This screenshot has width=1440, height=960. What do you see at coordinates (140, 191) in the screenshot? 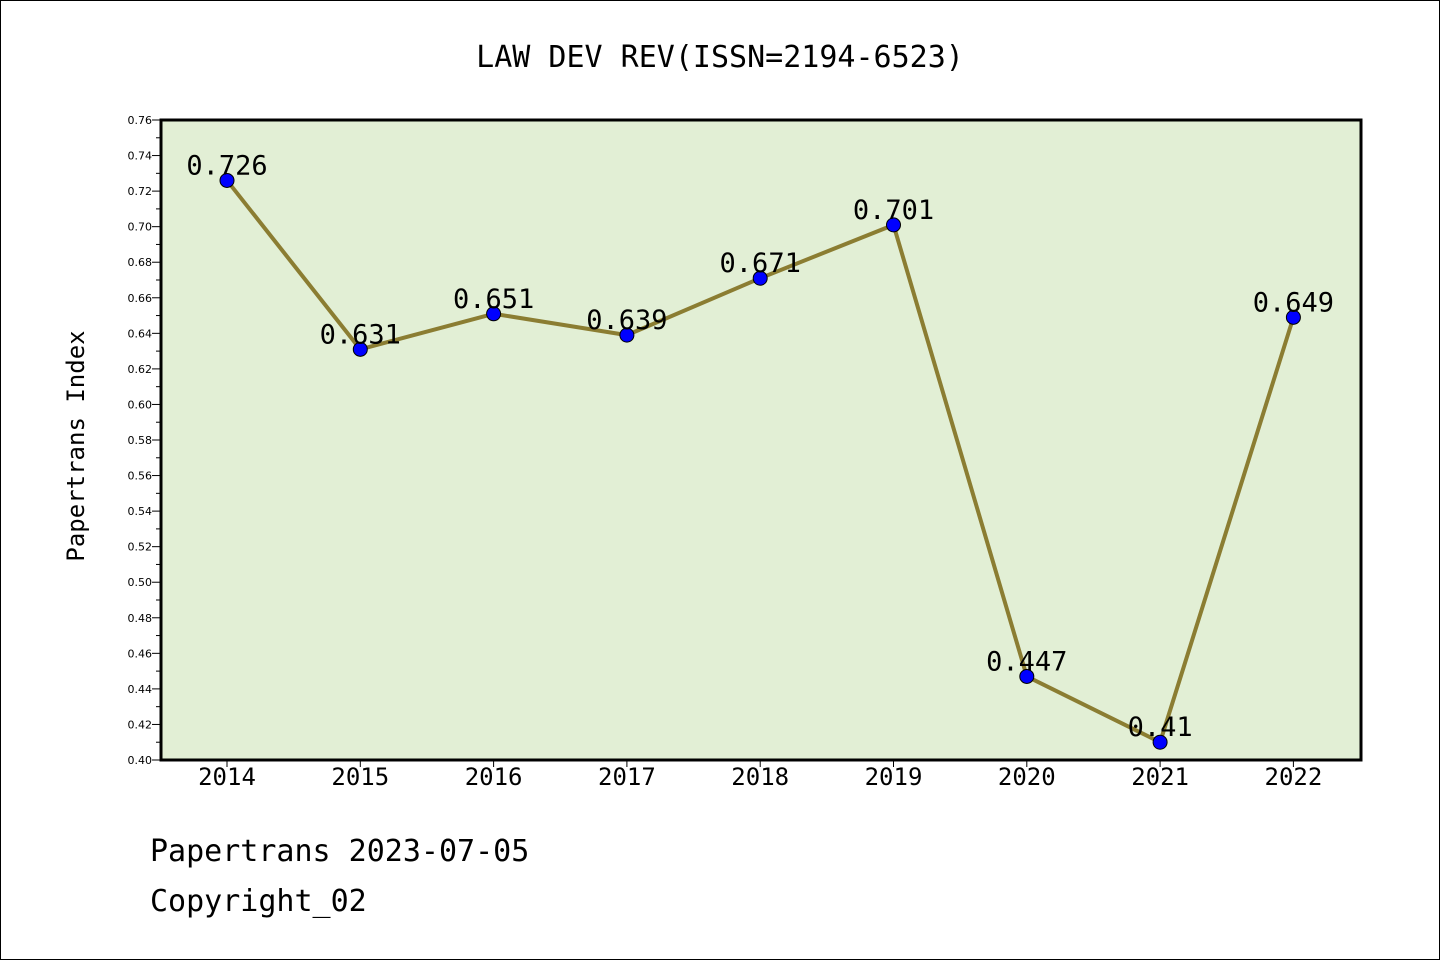
I see `y-tick-label: 0.72` at bounding box center [140, 191].